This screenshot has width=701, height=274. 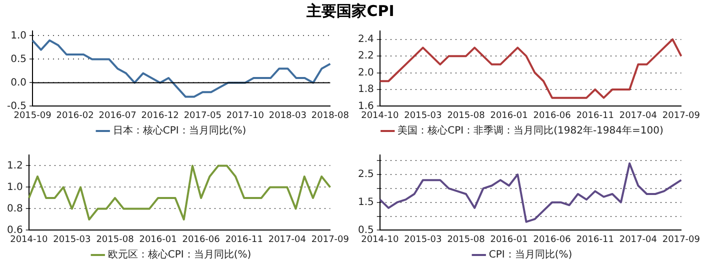 I want to click on y-tick-label: 2.5, so click(x=366, y=174).